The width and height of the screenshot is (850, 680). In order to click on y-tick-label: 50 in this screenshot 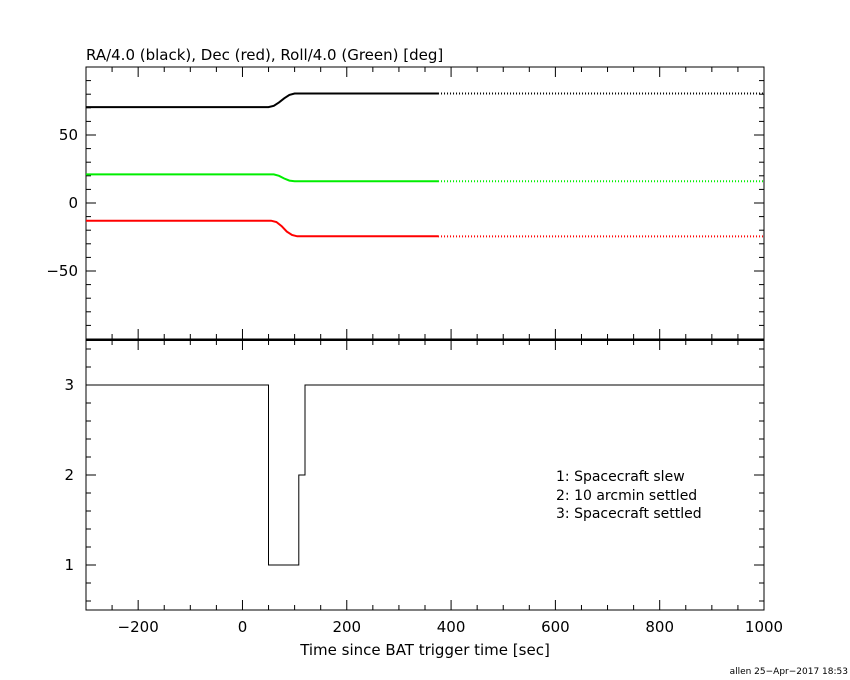, I will do `click(68, 135)`.